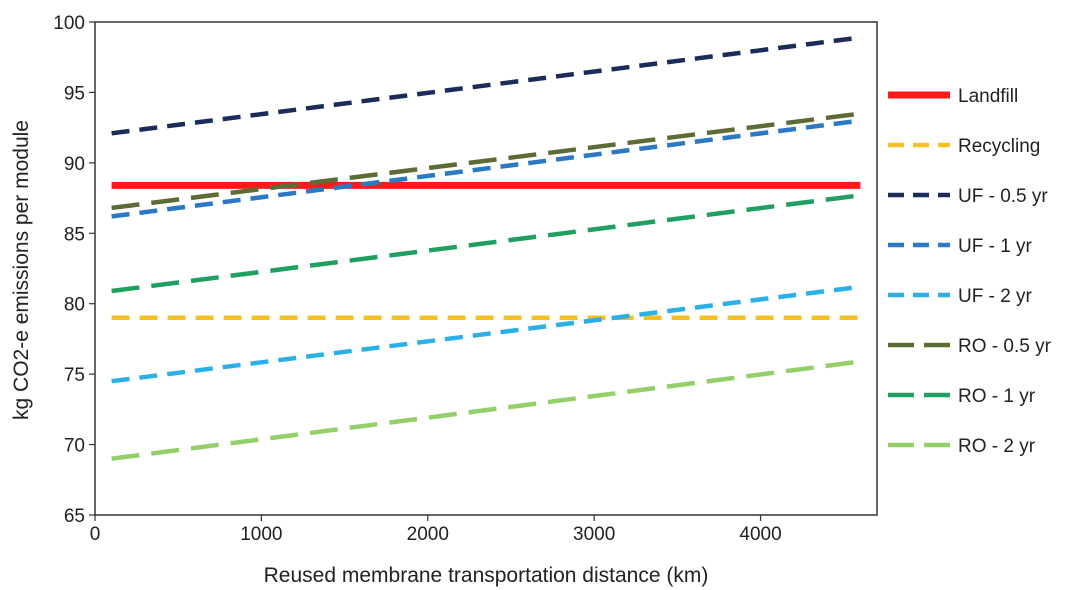 The width and height of the screenshot is (1078, 590). I want to click on x-tick-label: 4000, so click(760, 534).